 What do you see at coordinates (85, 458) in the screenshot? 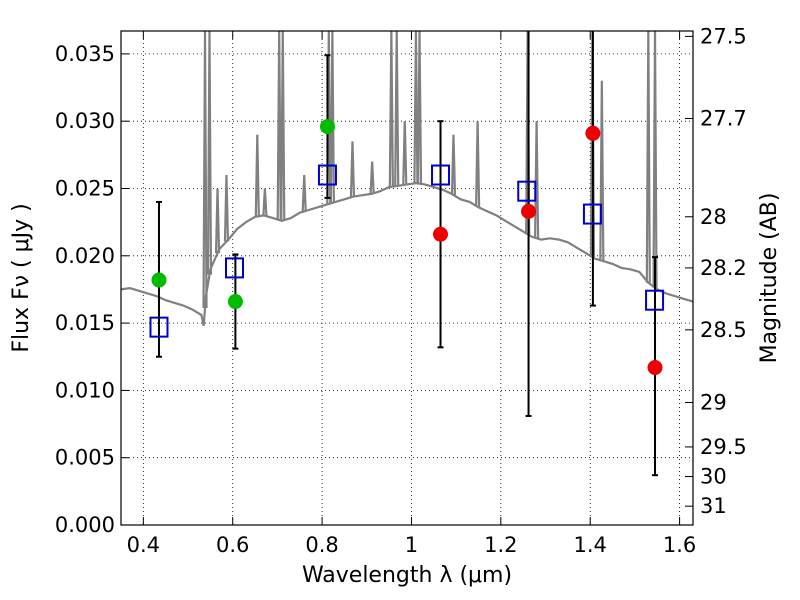
I see `y-tick-label: 0.005` at bounding box center [85, 458].